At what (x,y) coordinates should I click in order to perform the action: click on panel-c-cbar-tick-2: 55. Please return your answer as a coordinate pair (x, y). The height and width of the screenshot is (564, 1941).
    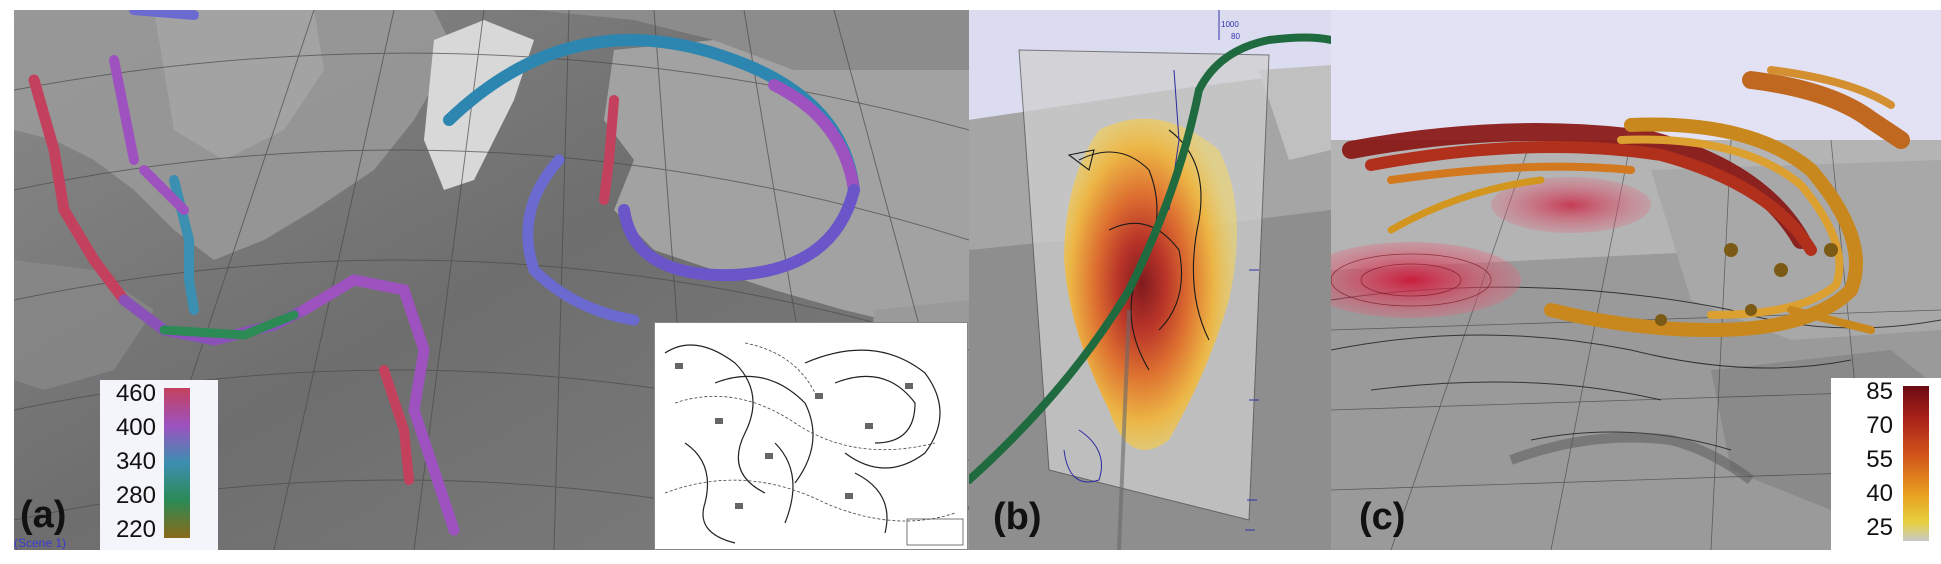
    Looking at the image, I should click on (1879, 459).